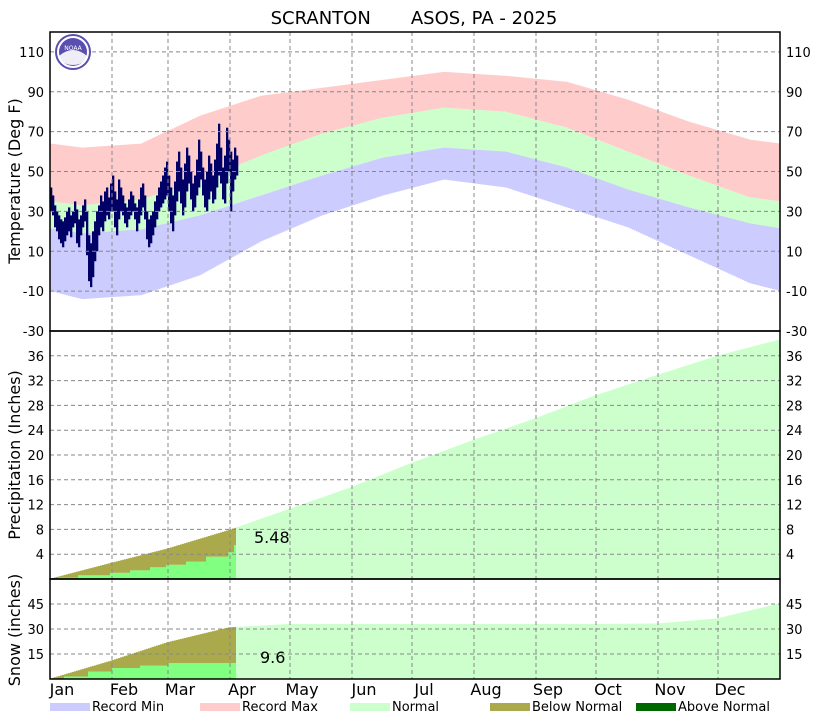  I want to click on y-tick-label-right: 15, so click(794, 655).